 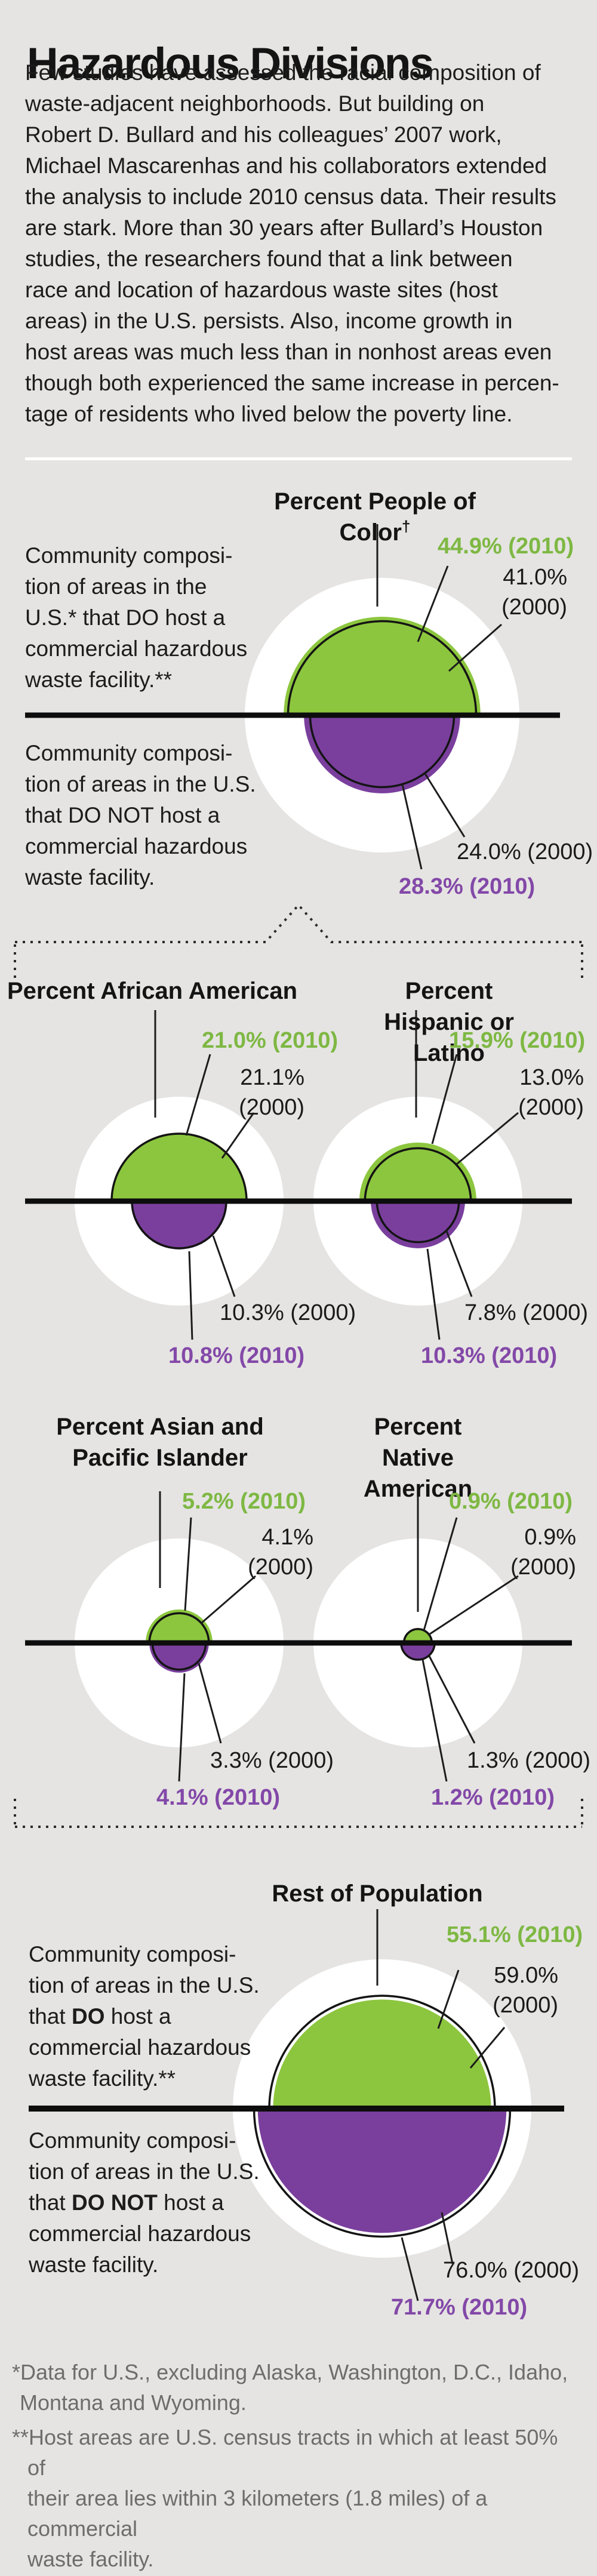 I want to click on value-label-nonhost-2000-people_of_color: 24.0% (2000), so click(x=525, y=851).